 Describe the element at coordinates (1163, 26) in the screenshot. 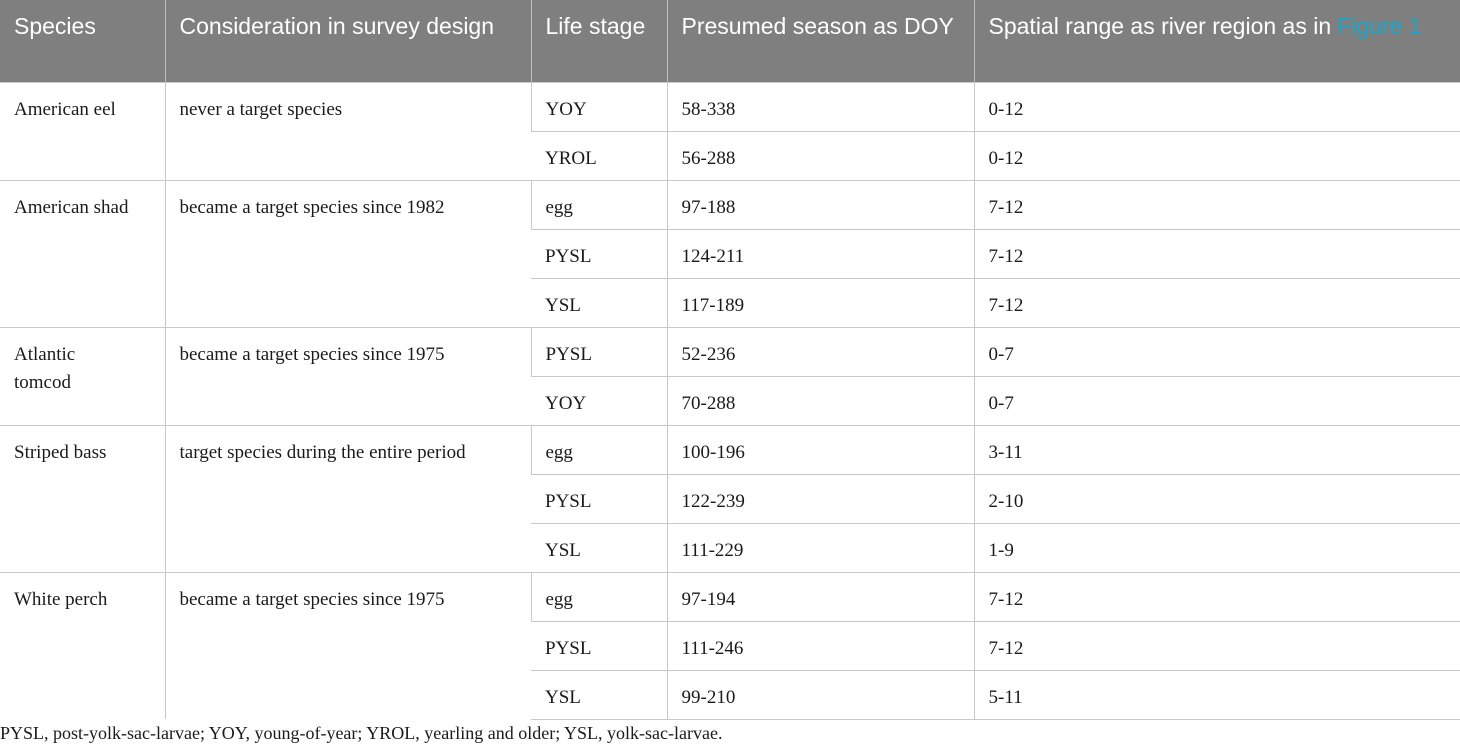

I see `header-spatial-text: Spatial range as river region as in` at that location.